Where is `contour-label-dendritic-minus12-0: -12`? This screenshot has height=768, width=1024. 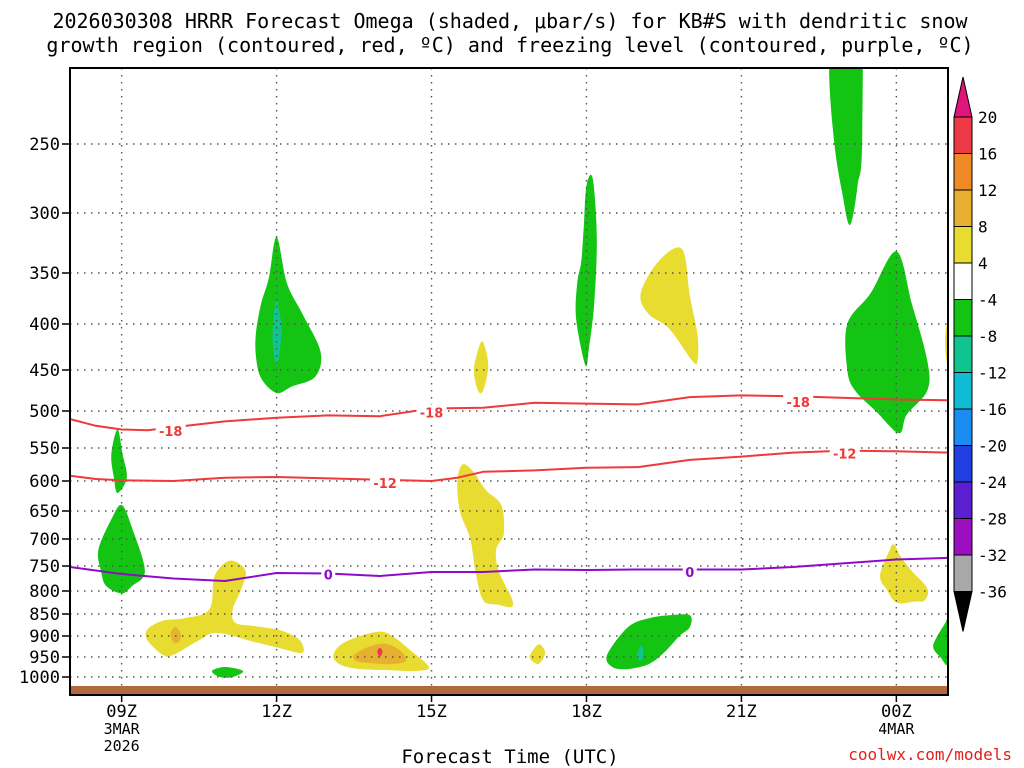
contour-label-dendritic-minus12-0: -12 is located at coordinates (385, 484).